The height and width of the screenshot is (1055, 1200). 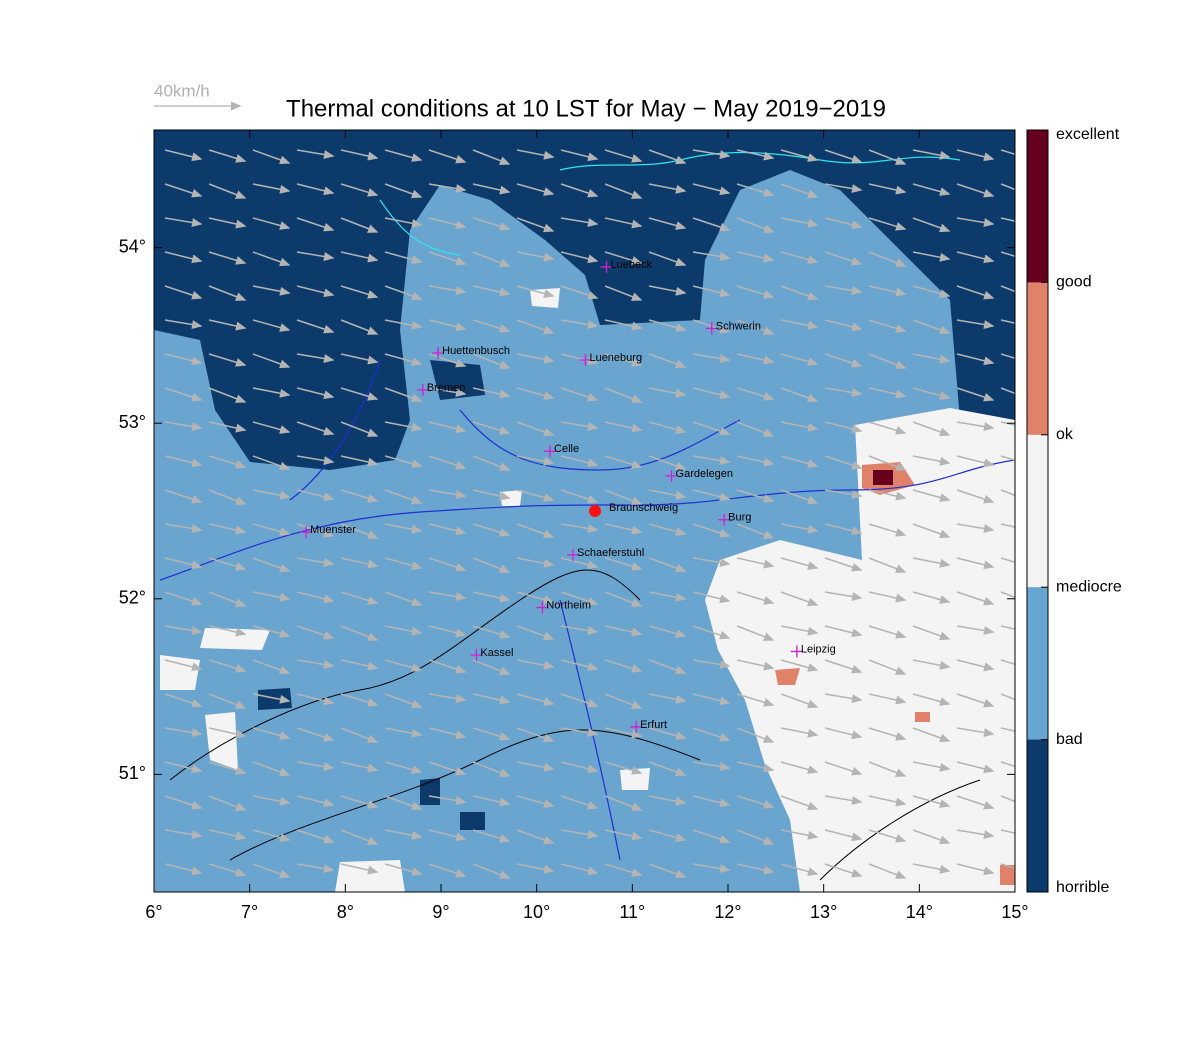 I want to click on ok-region, so click(x=860, y=650).